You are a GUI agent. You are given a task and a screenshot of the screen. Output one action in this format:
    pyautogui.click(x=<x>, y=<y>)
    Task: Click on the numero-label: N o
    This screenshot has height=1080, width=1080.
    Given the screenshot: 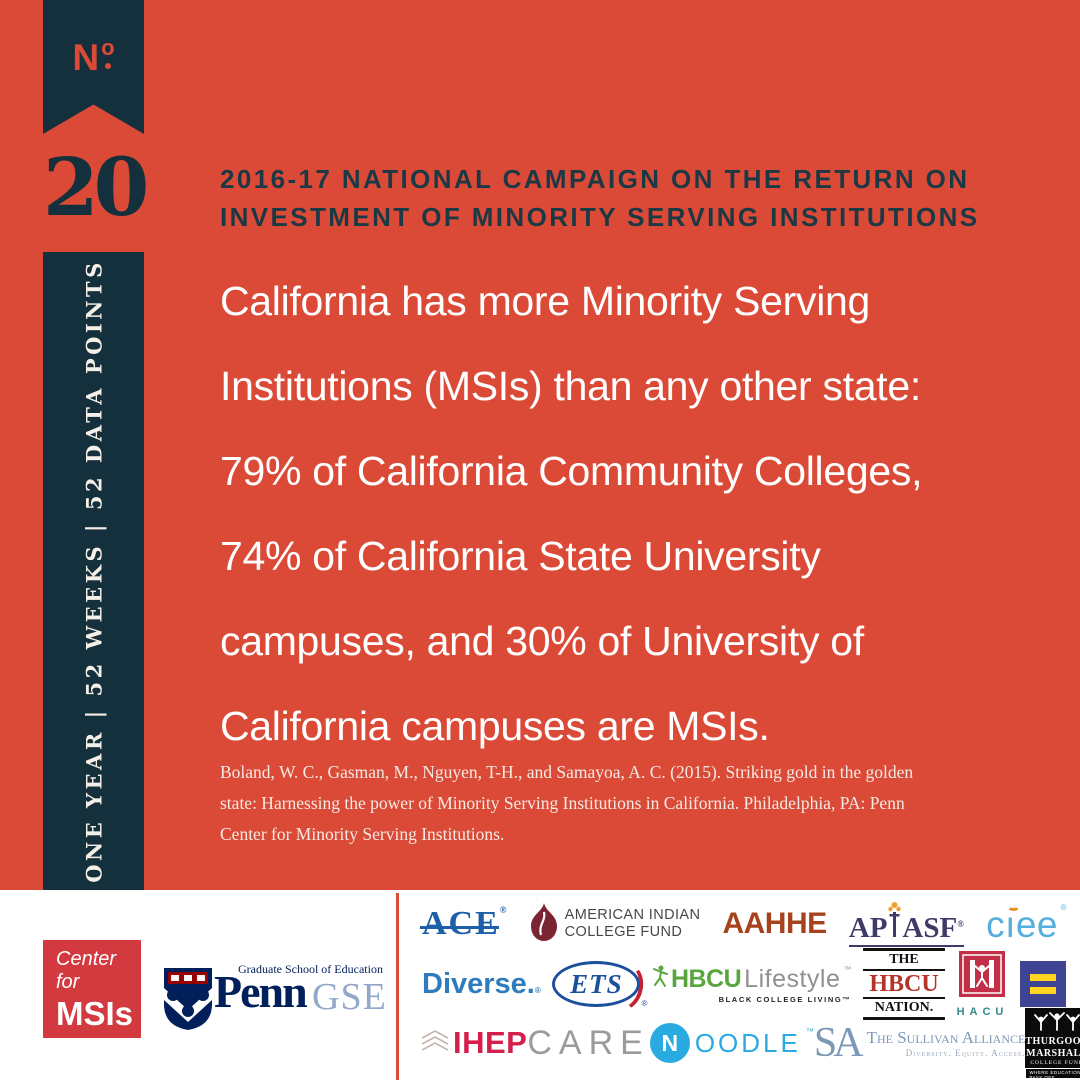 What is the action you would take?
    pyautogui.click(x=93, y=56)
    